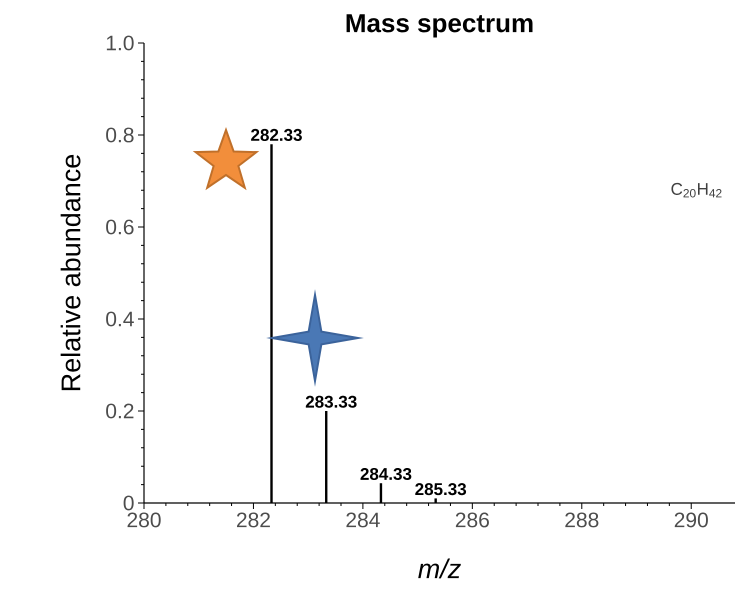 Image resolution: width=735 pixels, height=609 pixels. What do you see at coordinates (144, 520) in the screenshot?
I see `x-tick-label: 280` at bounding box center [144, 520].